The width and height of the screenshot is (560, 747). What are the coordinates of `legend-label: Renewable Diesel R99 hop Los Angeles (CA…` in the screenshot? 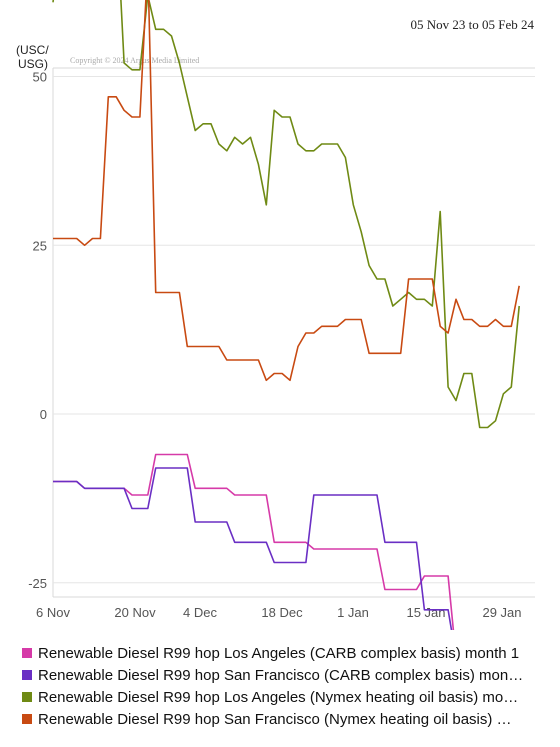 It's located at (279, 653).